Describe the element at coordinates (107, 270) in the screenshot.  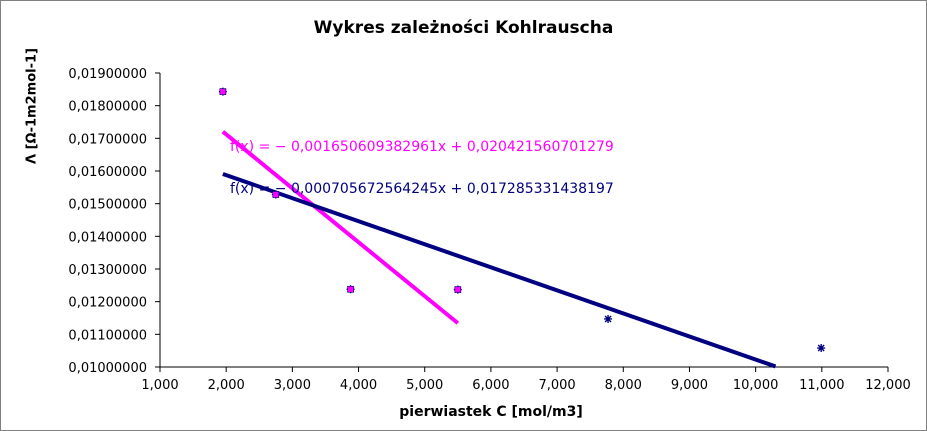
I see `y-tick-label: 0,01300000` at that location.